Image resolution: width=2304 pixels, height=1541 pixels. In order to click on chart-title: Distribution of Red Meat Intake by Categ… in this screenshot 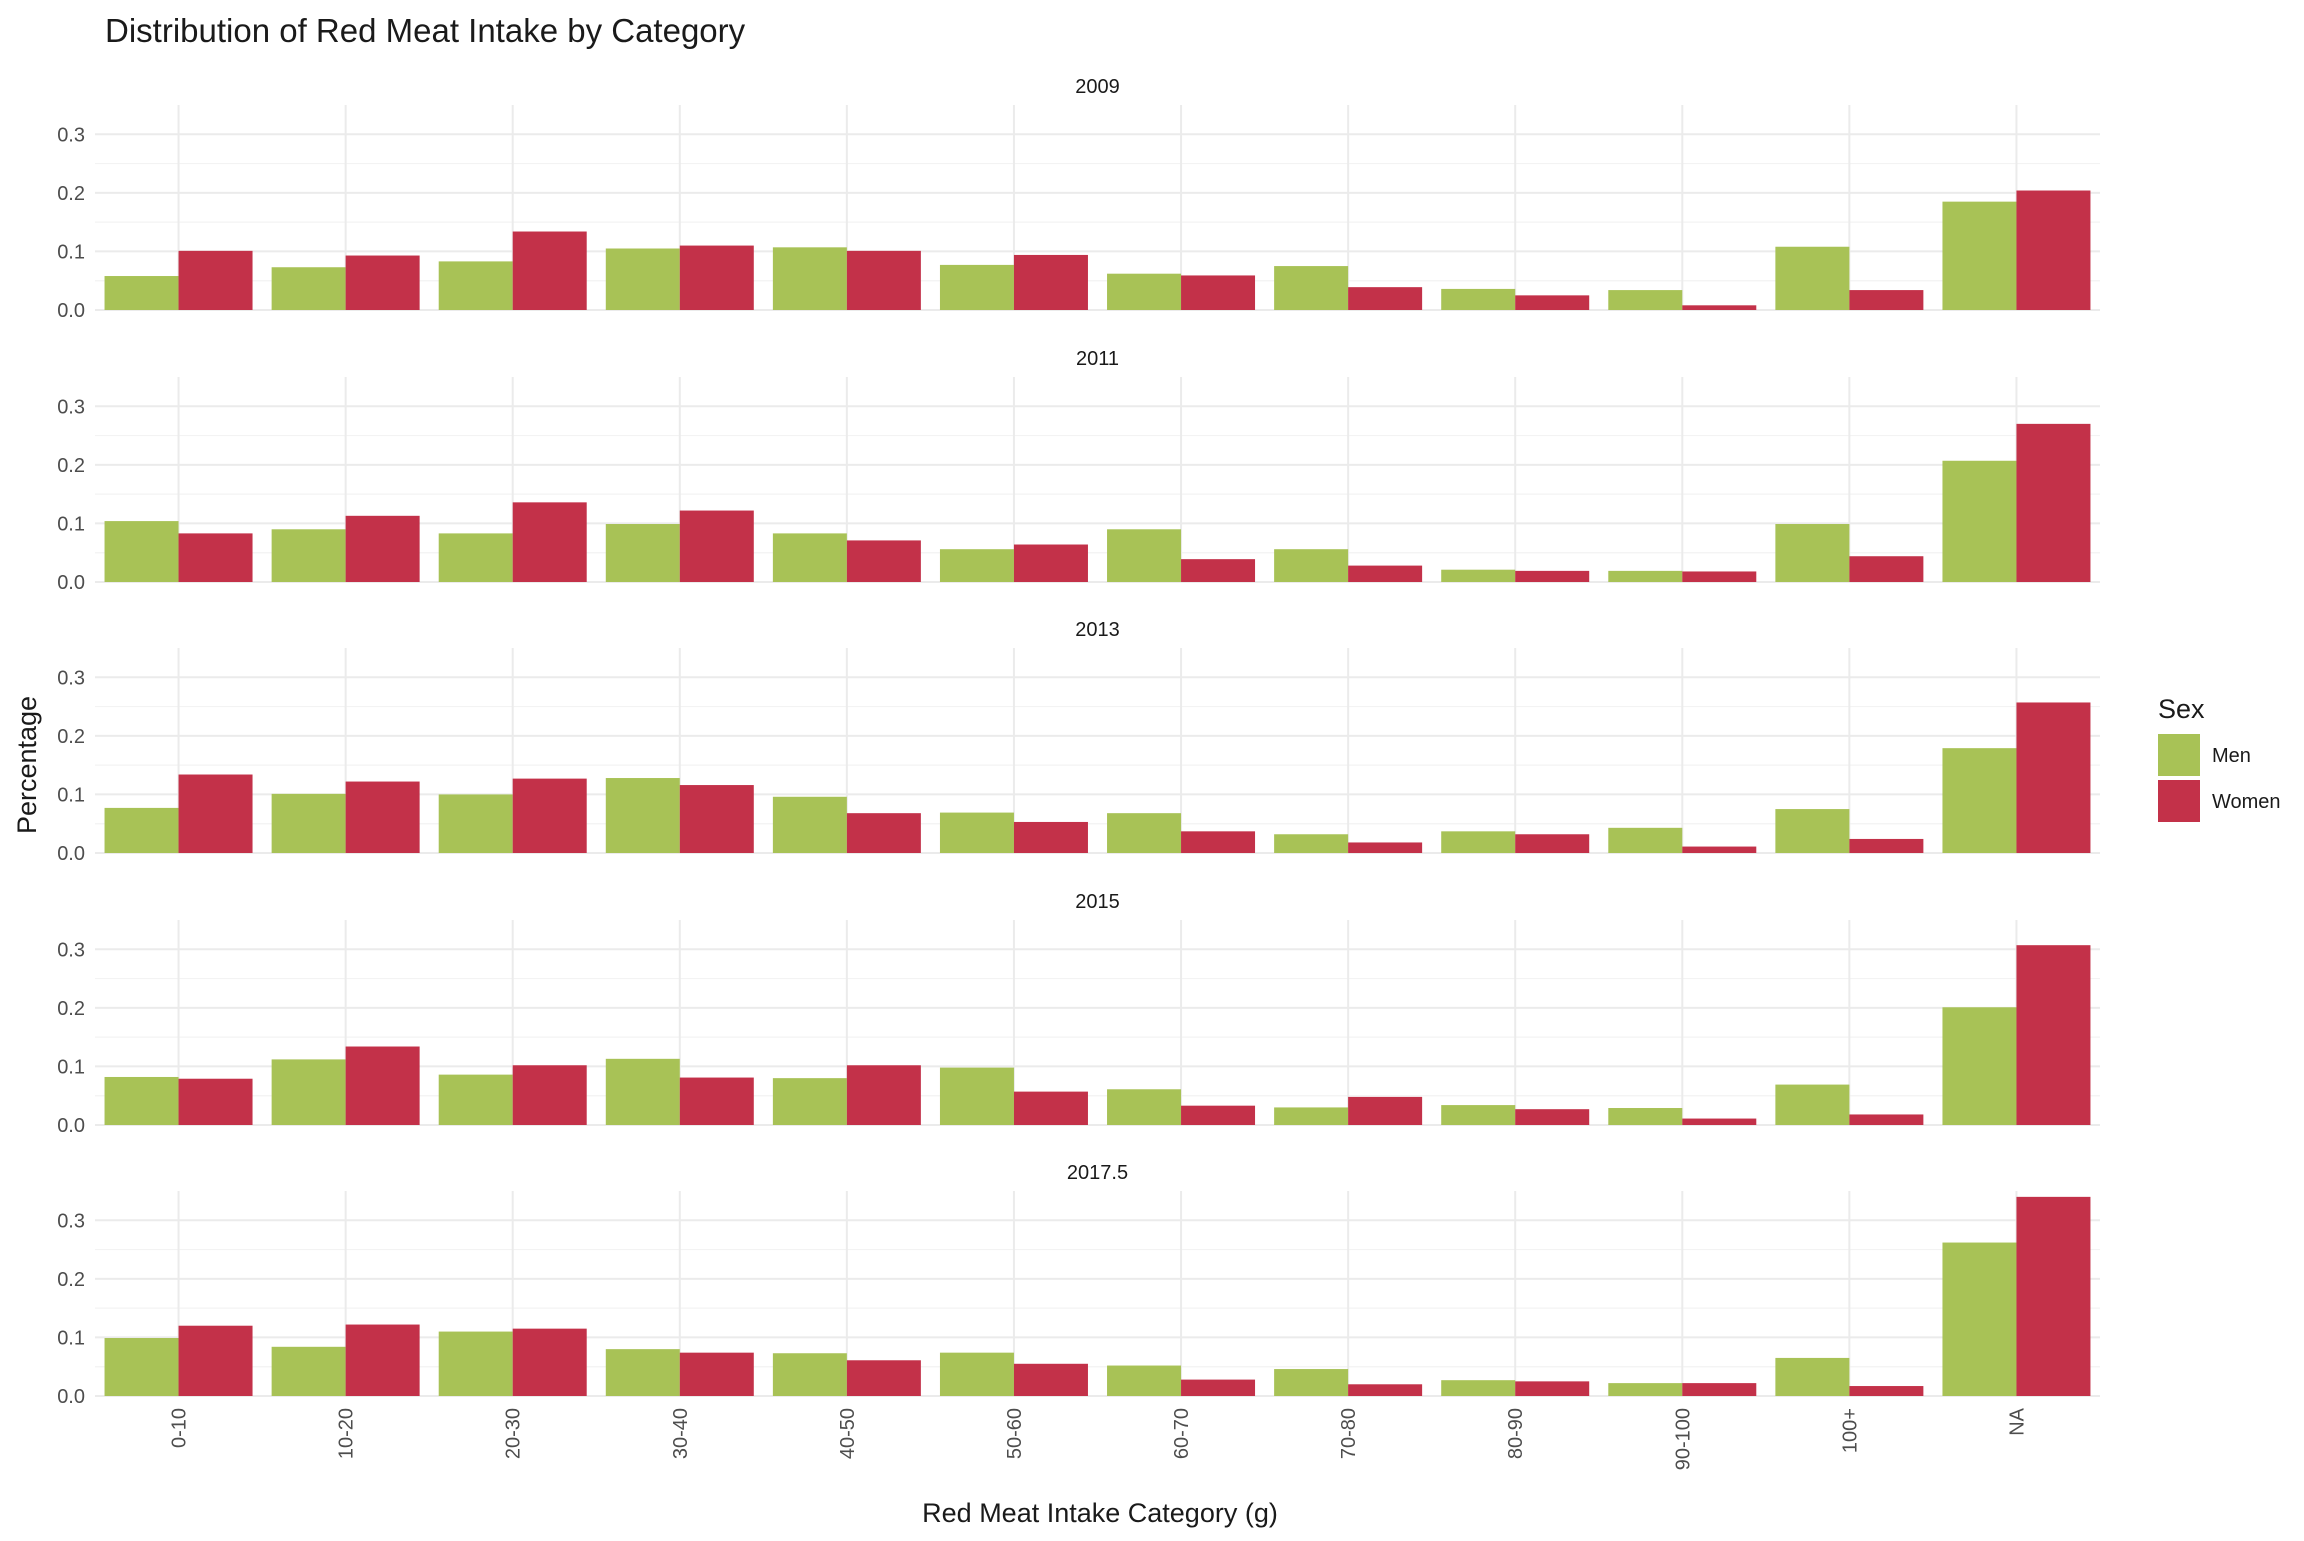, I will do `click(425, 30)`.